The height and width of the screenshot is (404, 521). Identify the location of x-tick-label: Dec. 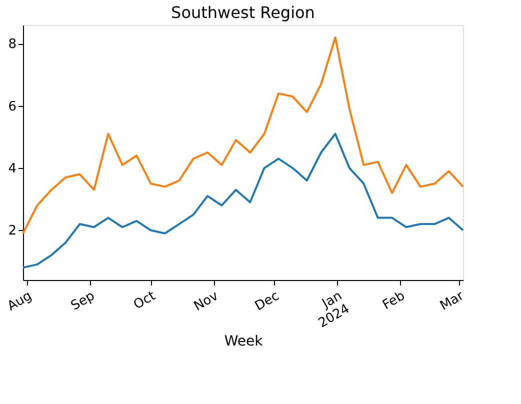
(267, 301).